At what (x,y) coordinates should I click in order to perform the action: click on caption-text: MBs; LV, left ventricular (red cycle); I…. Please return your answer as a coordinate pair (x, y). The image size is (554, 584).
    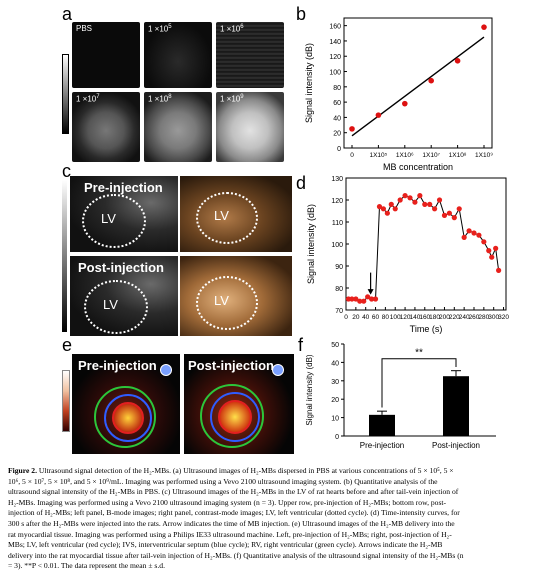
    Looking at the image, I should click on (225, 545).